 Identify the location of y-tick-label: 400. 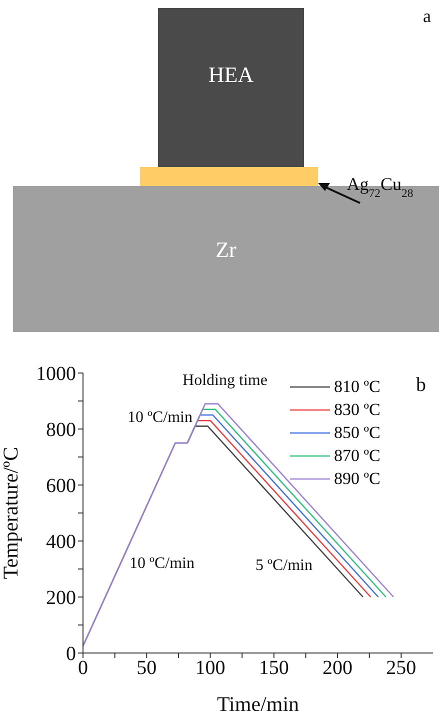
(61, 542).